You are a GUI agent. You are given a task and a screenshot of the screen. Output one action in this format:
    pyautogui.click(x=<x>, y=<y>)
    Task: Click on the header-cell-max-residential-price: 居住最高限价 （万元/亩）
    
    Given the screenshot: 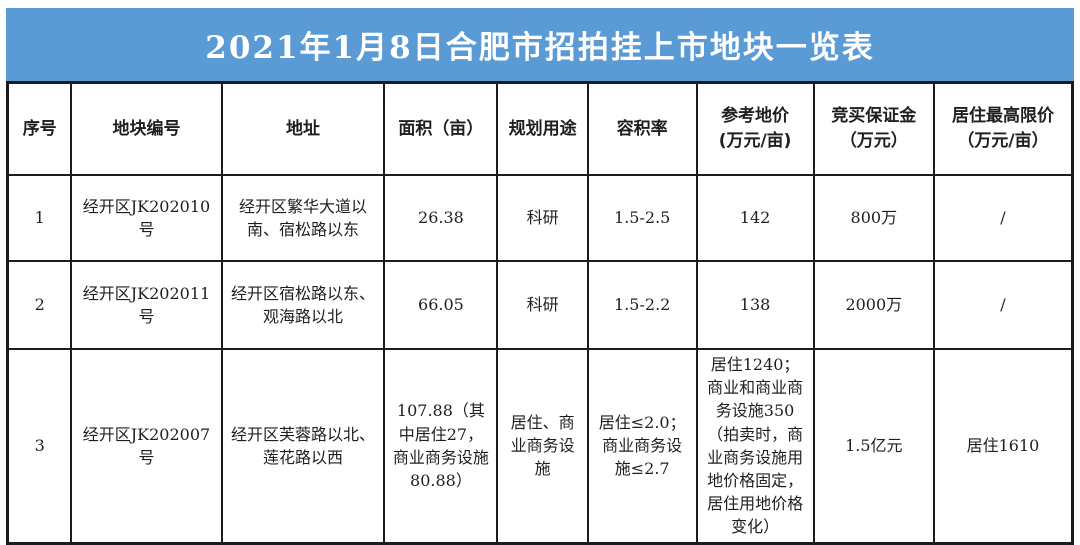 What is the action you would take?
    pyautogui.click(x=1003, y=128)
    